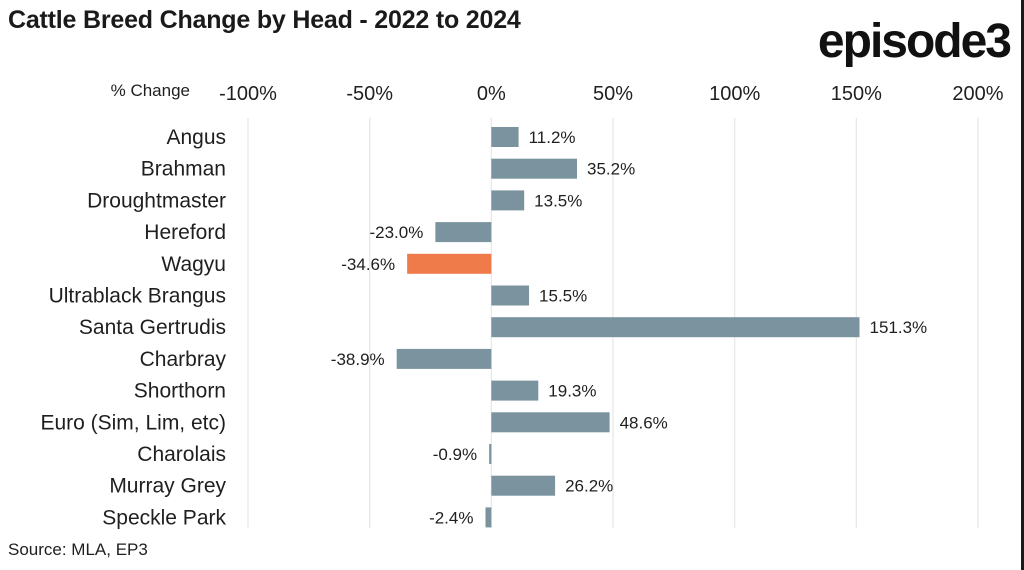  I want to click on category-label: Charolais, so click(181, 454).